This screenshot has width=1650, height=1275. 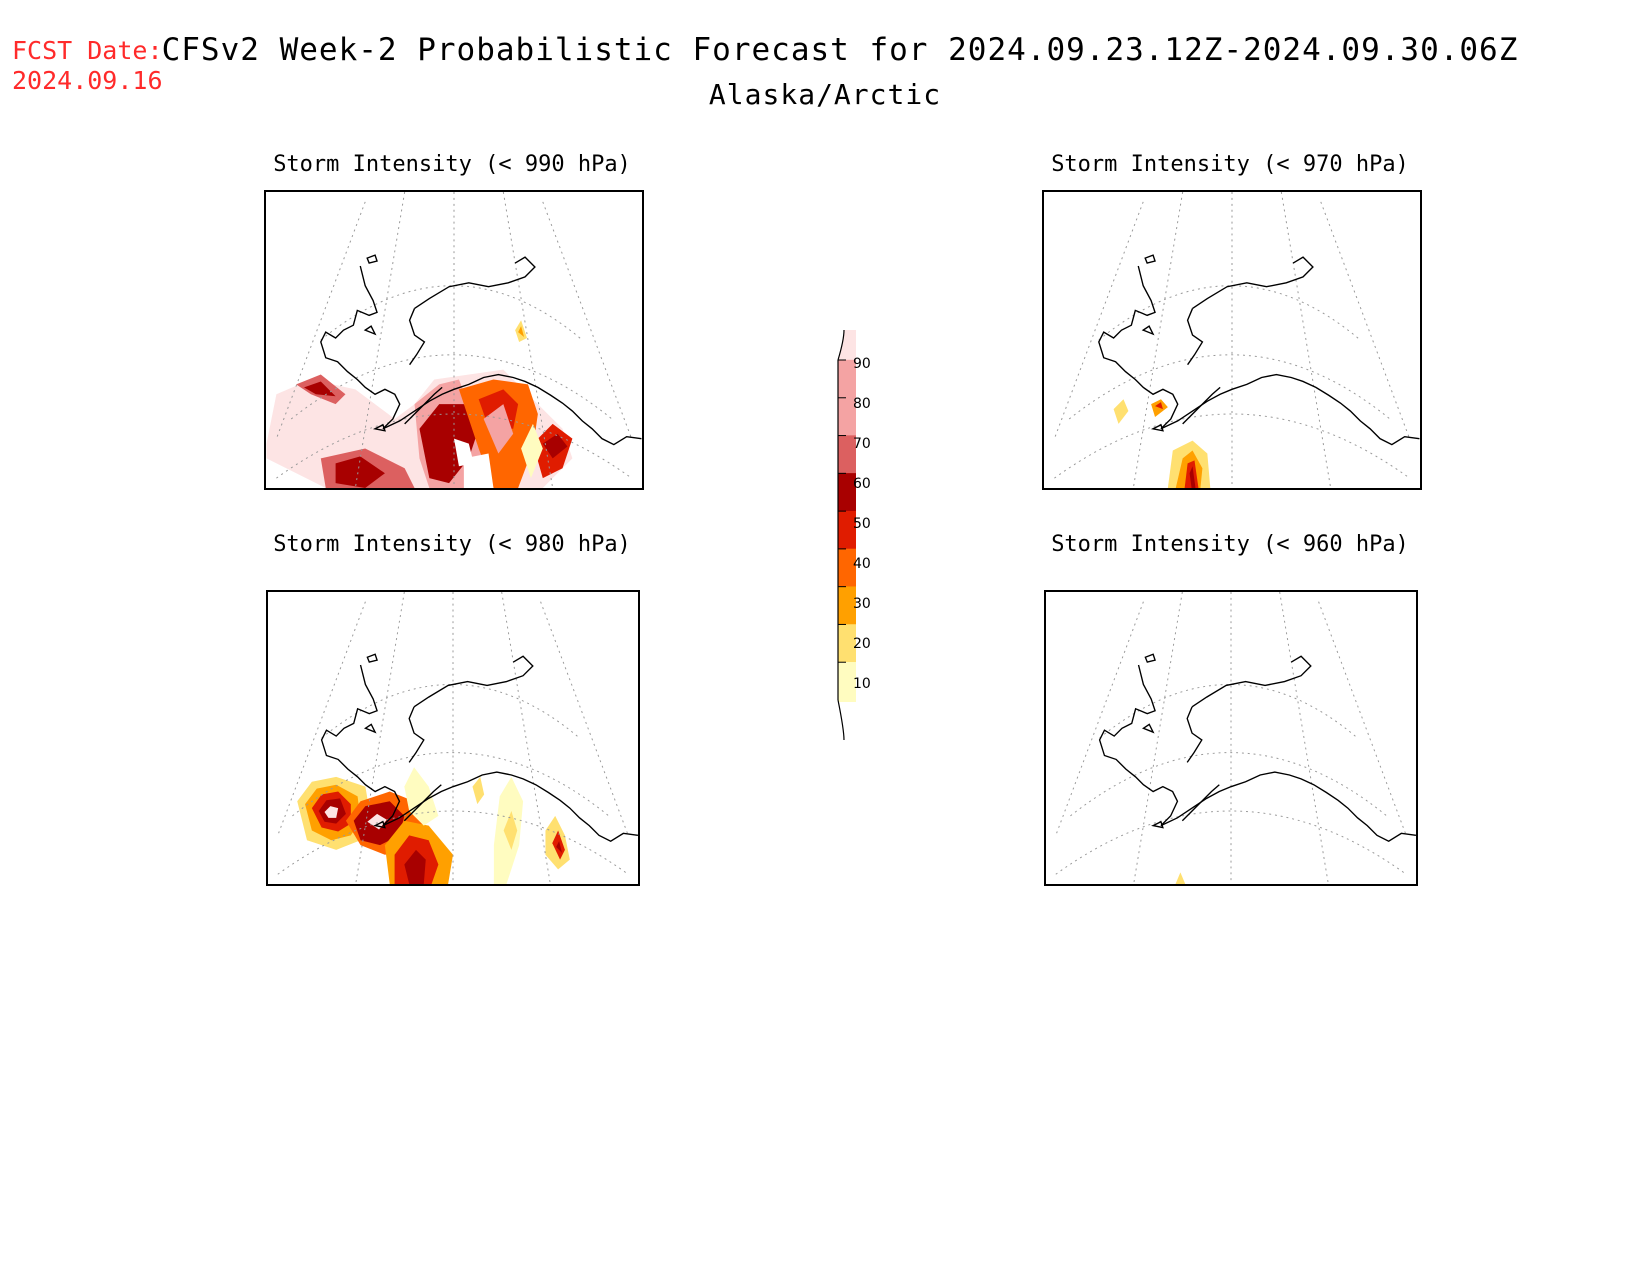 I want to click on colorbar, so click(x=846, y=535).